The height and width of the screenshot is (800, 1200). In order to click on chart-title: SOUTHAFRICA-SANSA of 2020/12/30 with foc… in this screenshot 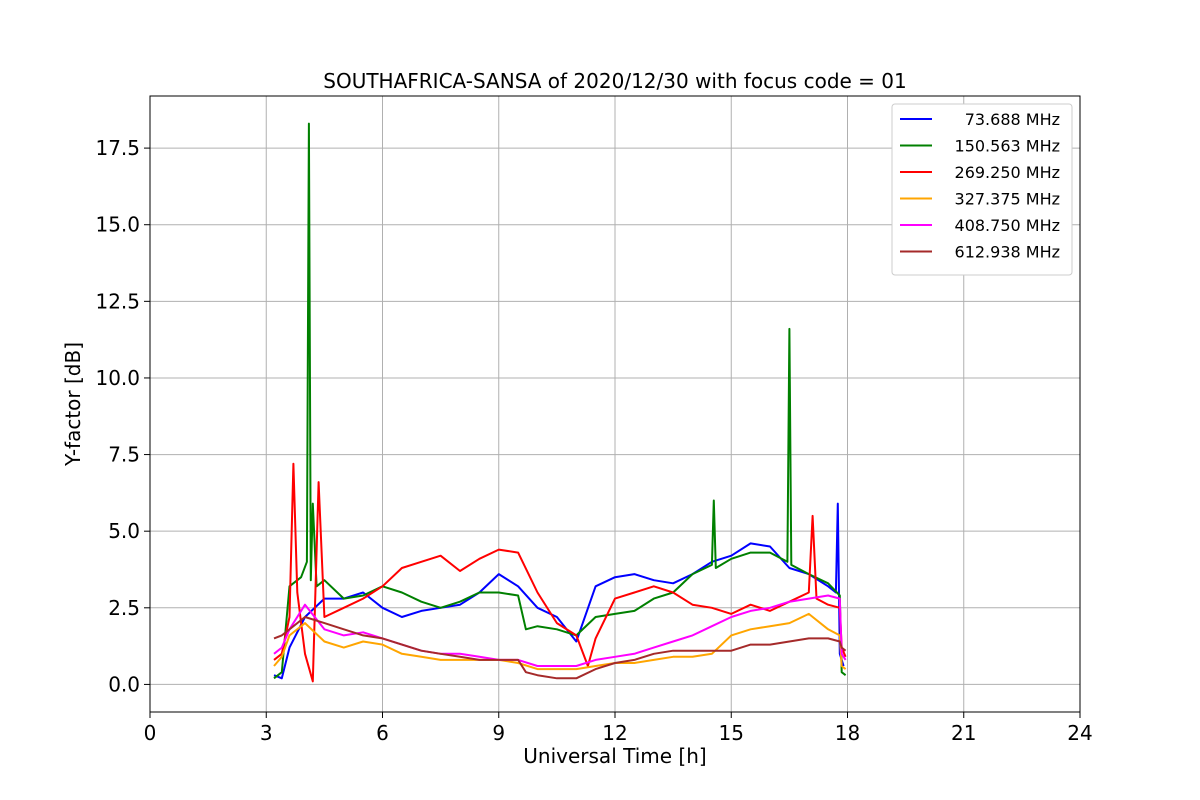, I will do `click(615, 81)`.